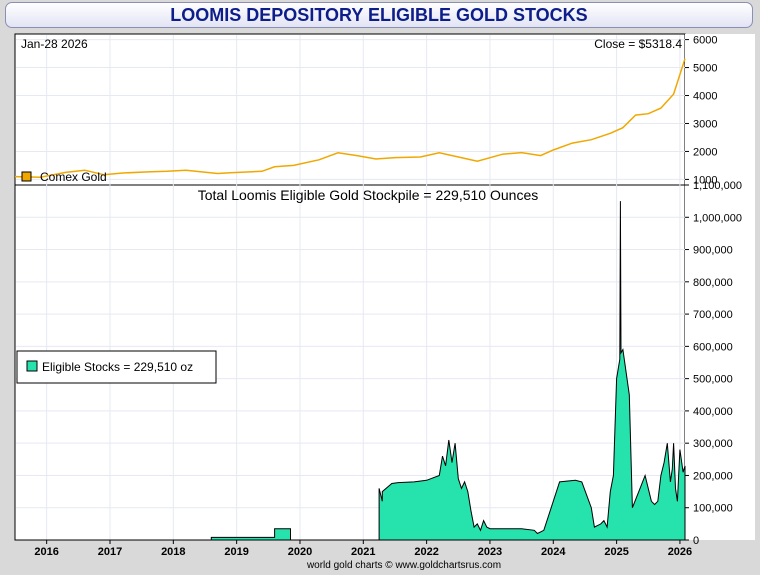 Image resolution: width=760 pixels, height=575 pixels. What do you see at coordinates (705, 124) in the screenshot?
I see `gold-y-tick-label: 3000` at bounding box center [705, 124].